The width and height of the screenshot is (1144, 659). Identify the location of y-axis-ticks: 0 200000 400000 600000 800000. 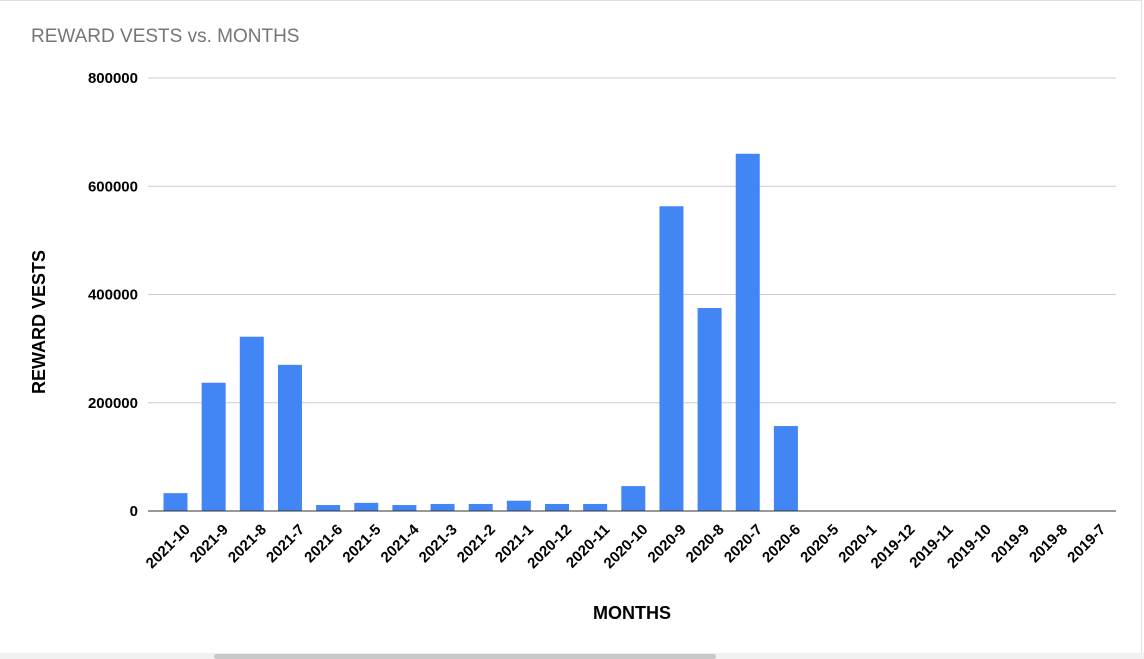
(113, 295).